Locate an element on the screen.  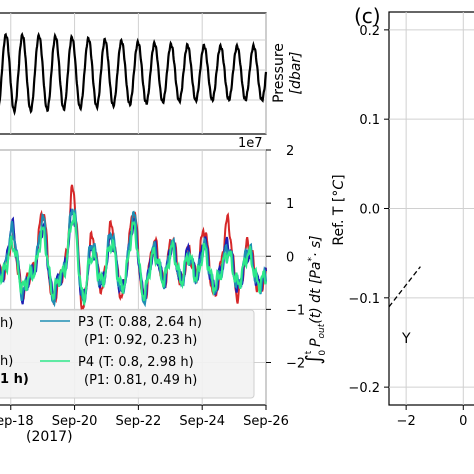
power-ytick-label: −1 is located at coordinates (295, 310).